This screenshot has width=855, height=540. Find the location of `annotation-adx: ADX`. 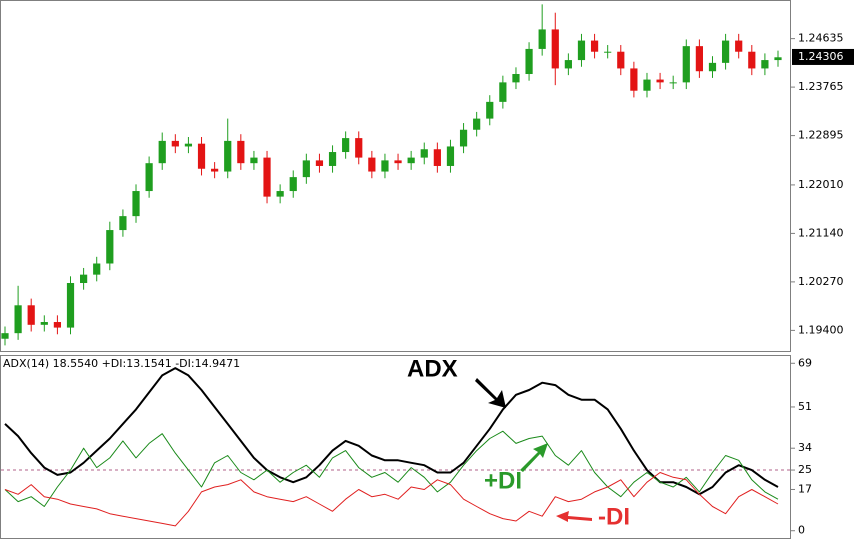

annotation-adx: ADX is located at coordinates (432, 368).